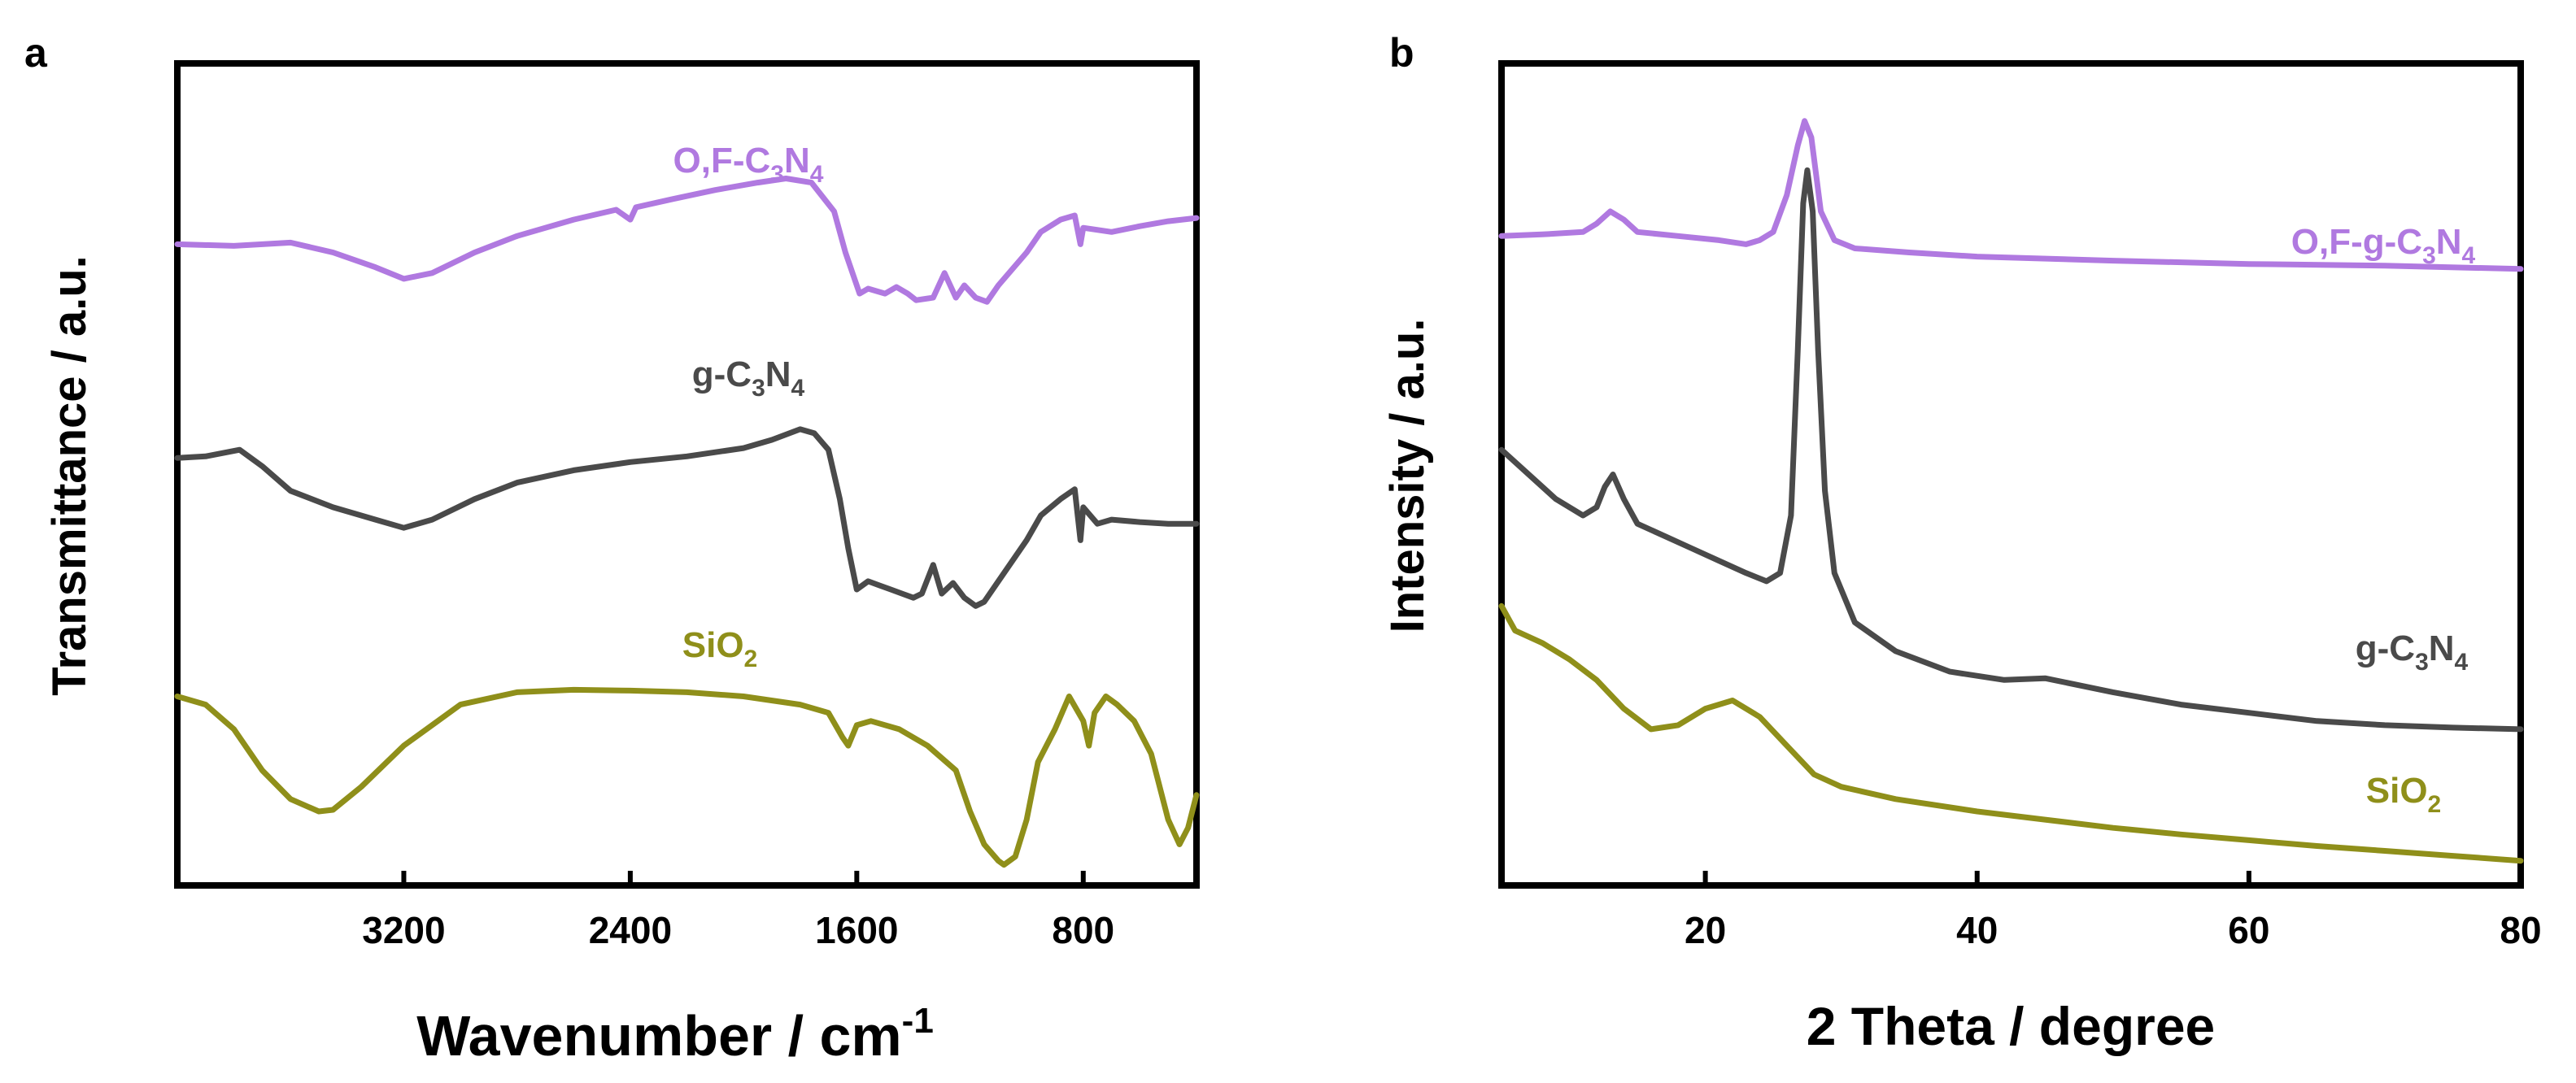 The image size is (2576, 1083). I want to click on panel-b-x-axis-label: 2 Theta / degree, so click(2011, 1026).